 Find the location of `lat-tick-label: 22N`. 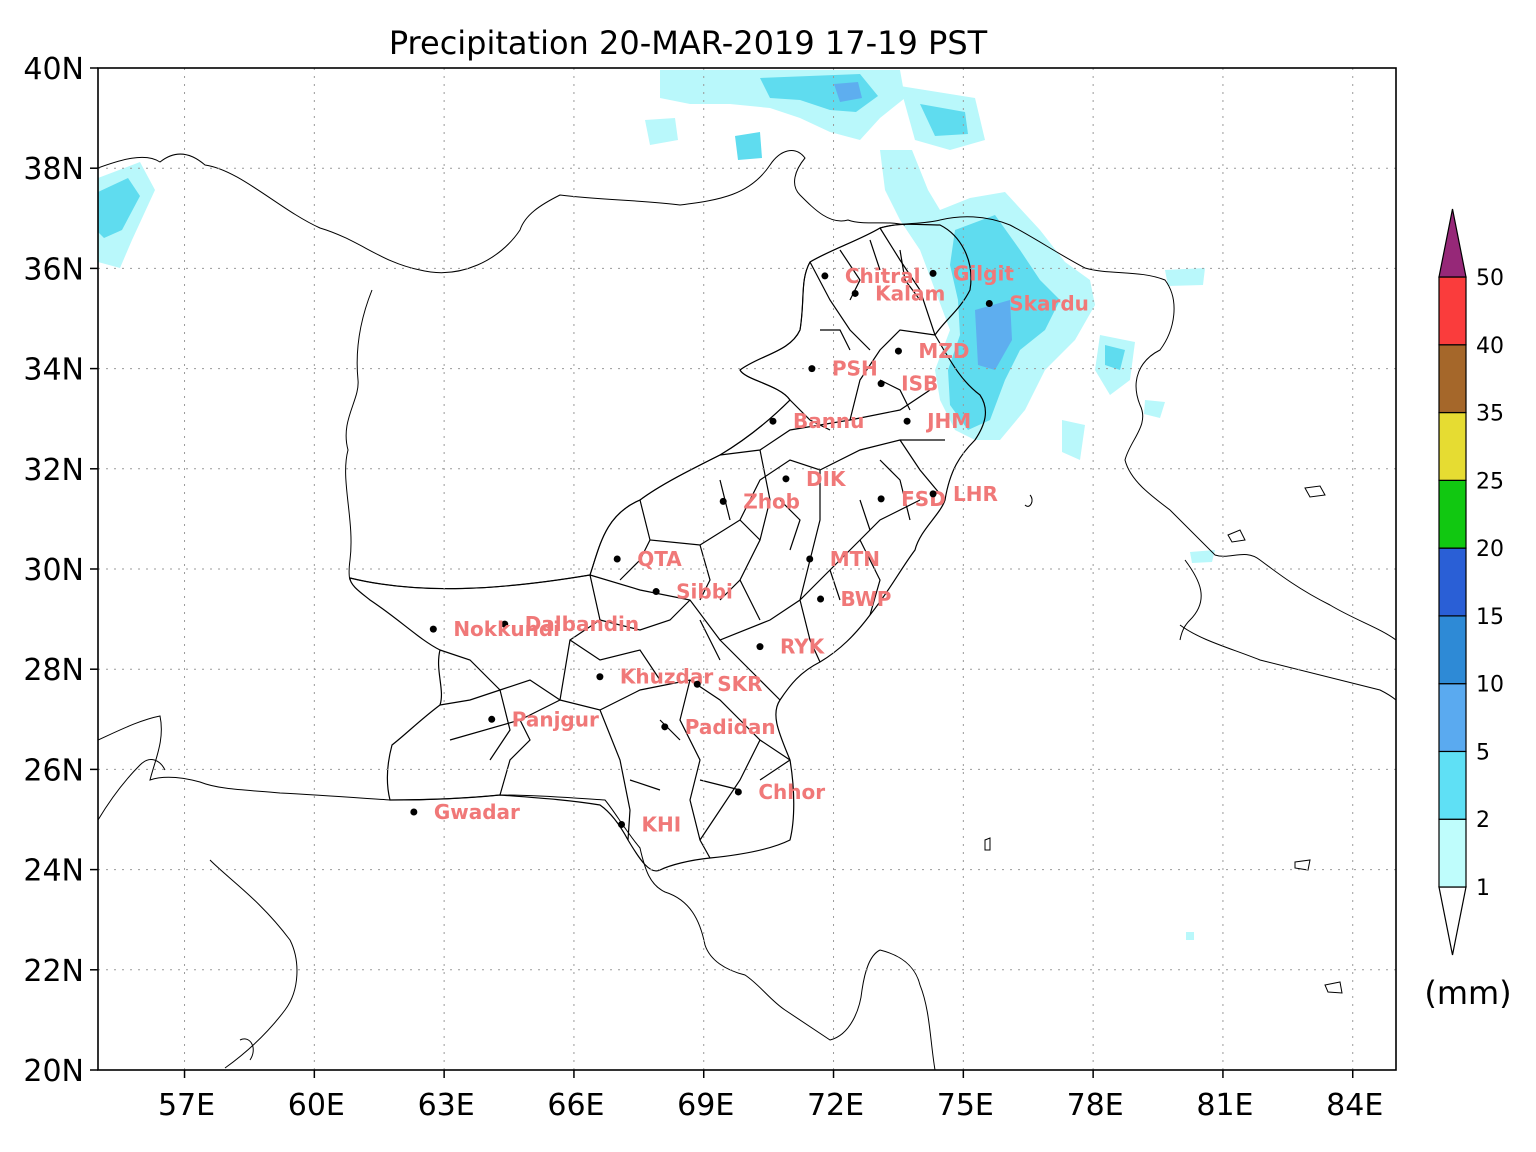

lat-tick-label: 22N is located at coordinates (53, 971).